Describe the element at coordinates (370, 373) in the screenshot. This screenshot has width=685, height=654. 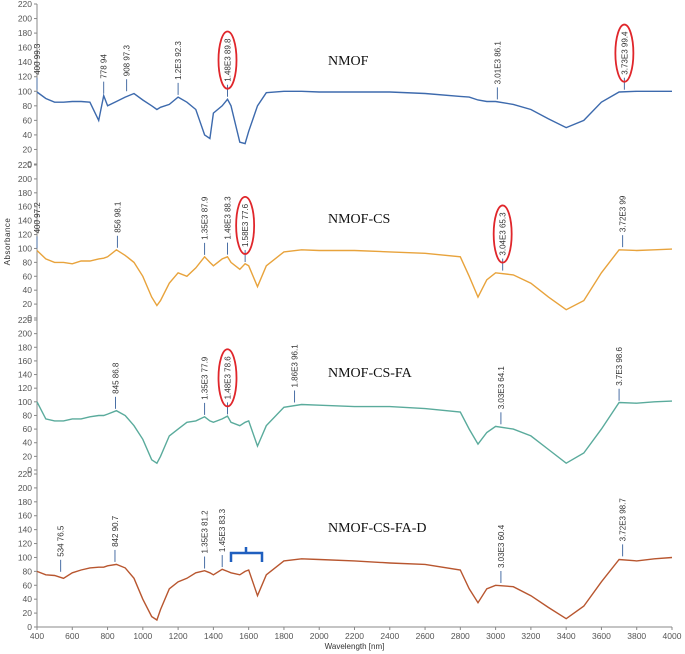
I see `series-name: NMOF-CS-FA` at that location.